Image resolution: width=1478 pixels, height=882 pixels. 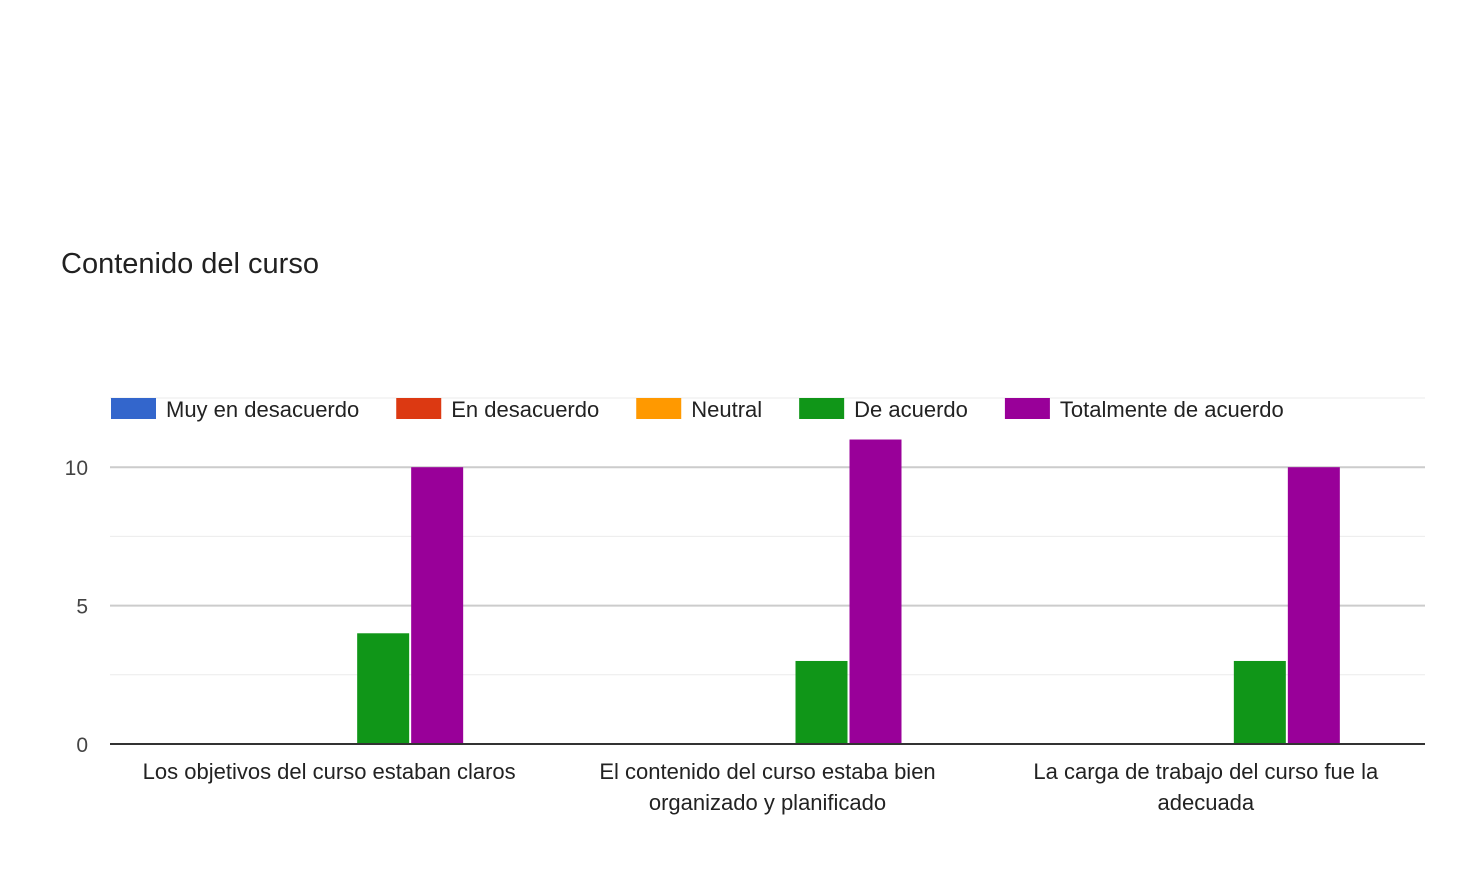 What do you see at coordinates (1206, 802) in the screenshot?
I see `x-category-label: adecuada` at bounding box center [1206, 802].